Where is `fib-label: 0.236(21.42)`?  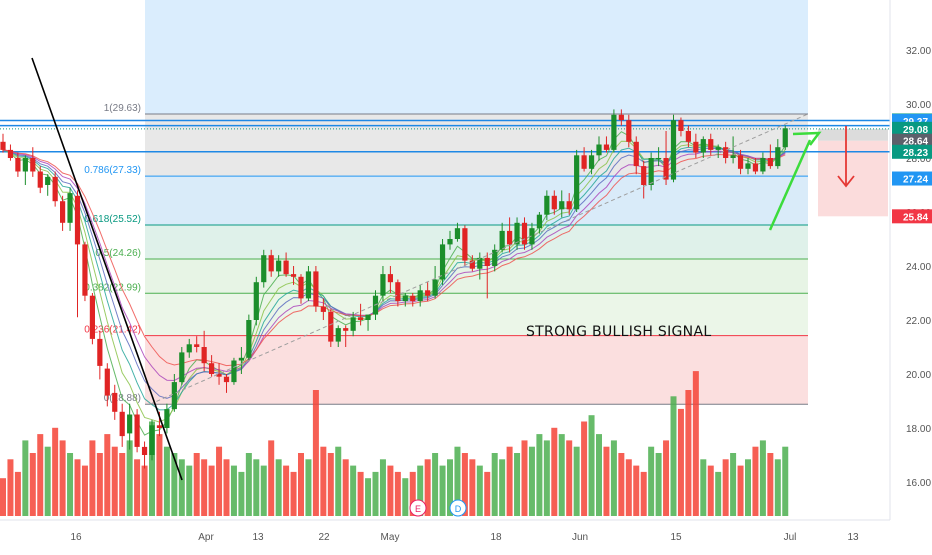
fib-label: 0.236(21.42) is located at coordinates (112, 330).